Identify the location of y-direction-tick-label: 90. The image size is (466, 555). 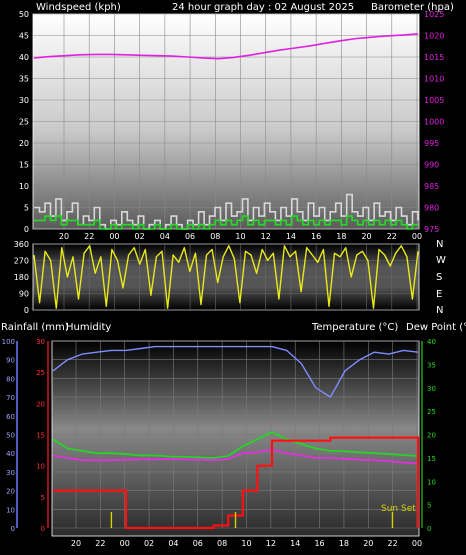
(24, 294).